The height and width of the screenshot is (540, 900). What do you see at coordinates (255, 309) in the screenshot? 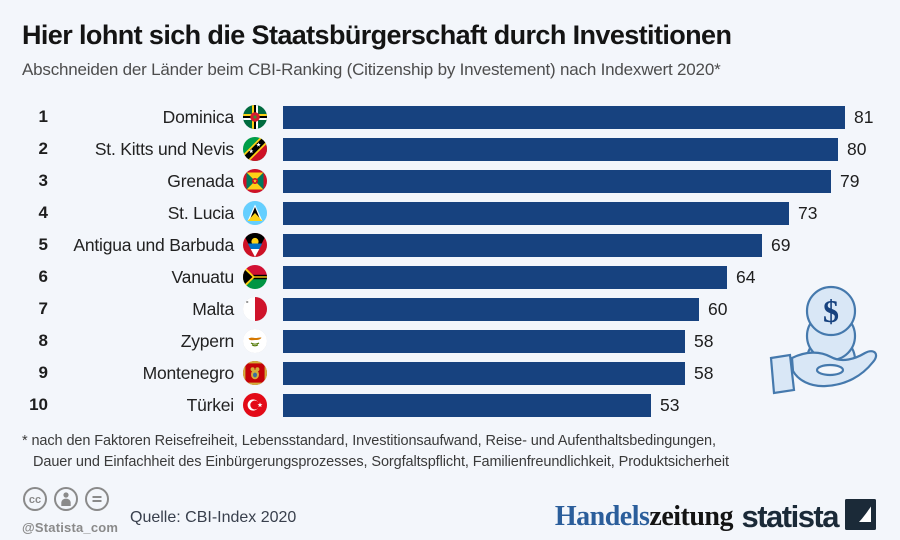
I see `flag-malta-icon` at bounding box center [255, 309].